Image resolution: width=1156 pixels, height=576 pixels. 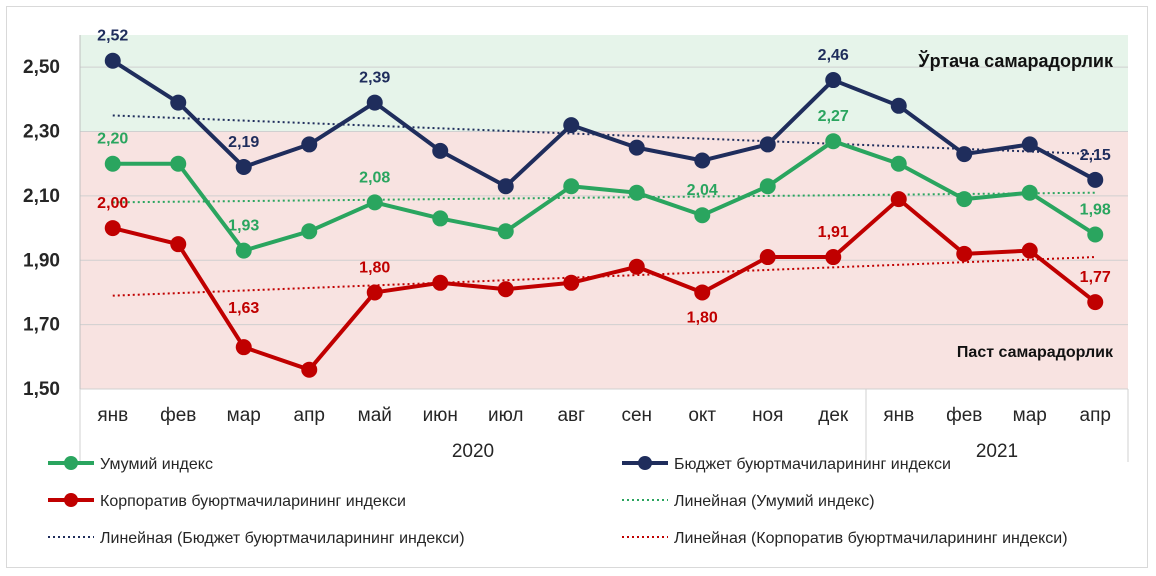 I want to click on y-tick-label: 2,10, so click(x=41, y=196).